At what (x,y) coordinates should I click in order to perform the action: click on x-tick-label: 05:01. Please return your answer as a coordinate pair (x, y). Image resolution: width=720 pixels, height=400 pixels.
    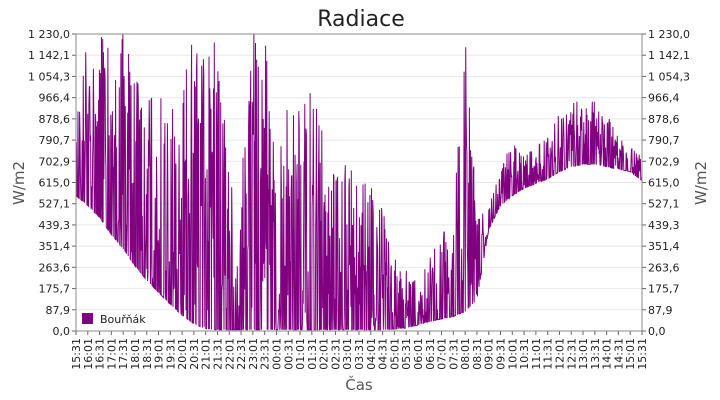
    Looking at the image, I should click on (394, 354).